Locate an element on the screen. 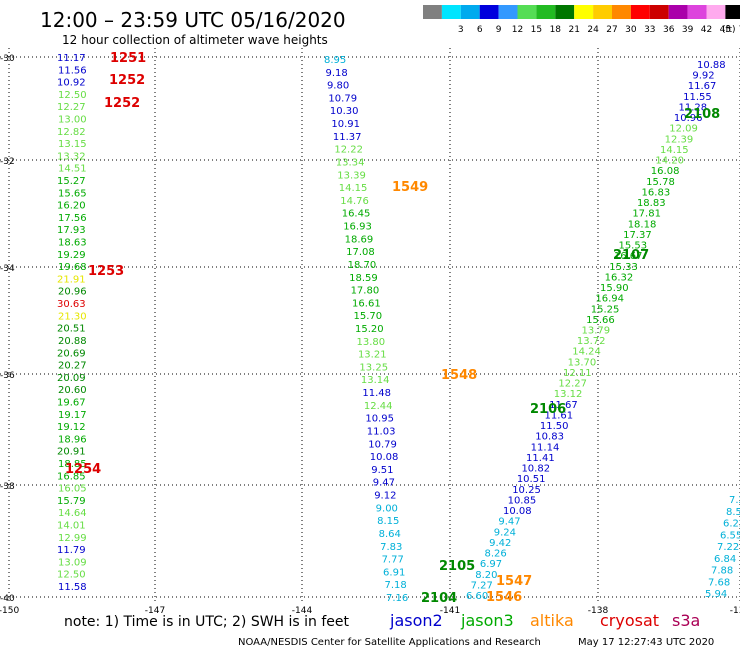  wave-height-reading: 14.20 is located at coordinates (669, 161).